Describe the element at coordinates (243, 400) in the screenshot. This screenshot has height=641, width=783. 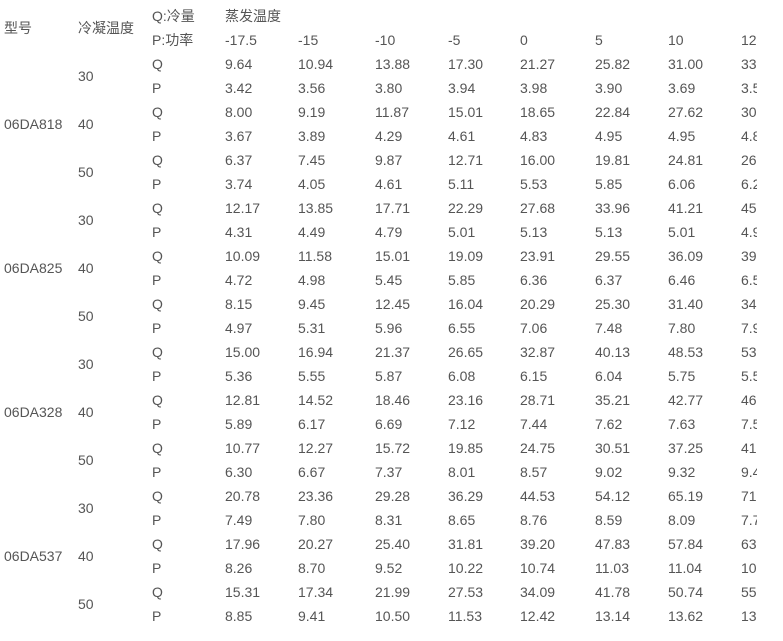
I see `capacity-value: 12.81` at that location.